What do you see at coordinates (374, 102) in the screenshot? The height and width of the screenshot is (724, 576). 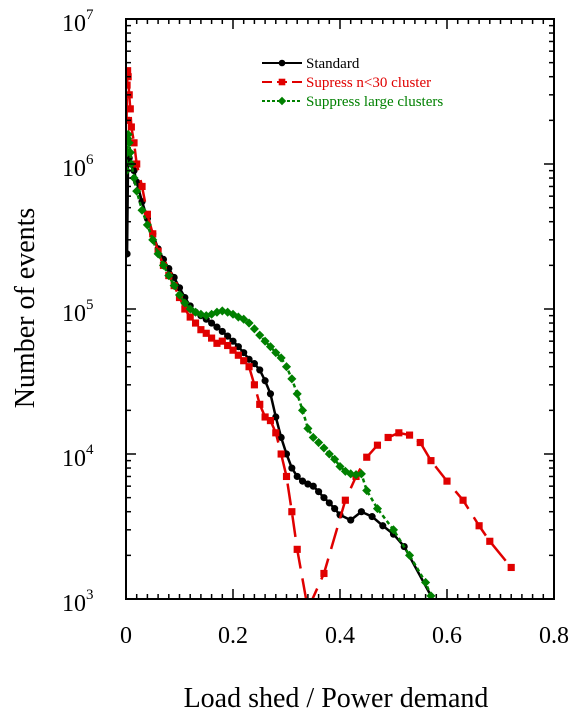 I see `legend-label: Suppress large clusters` at bounding box center [374, 102].